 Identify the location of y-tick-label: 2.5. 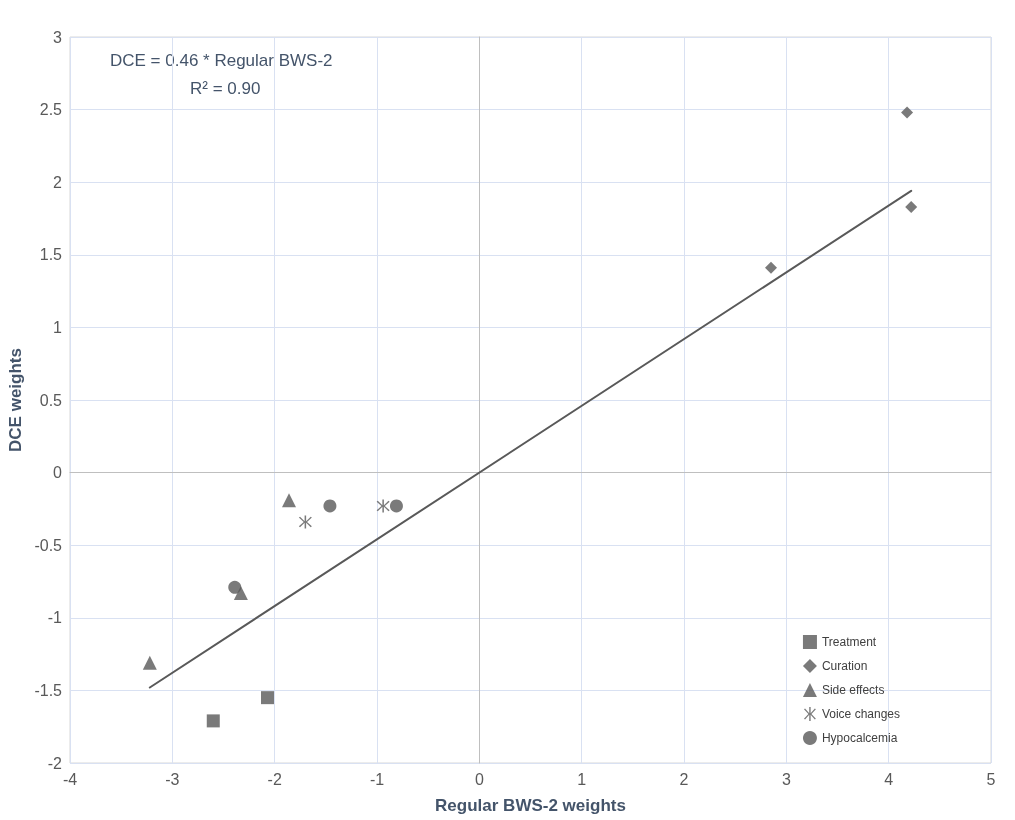
(51, 110).